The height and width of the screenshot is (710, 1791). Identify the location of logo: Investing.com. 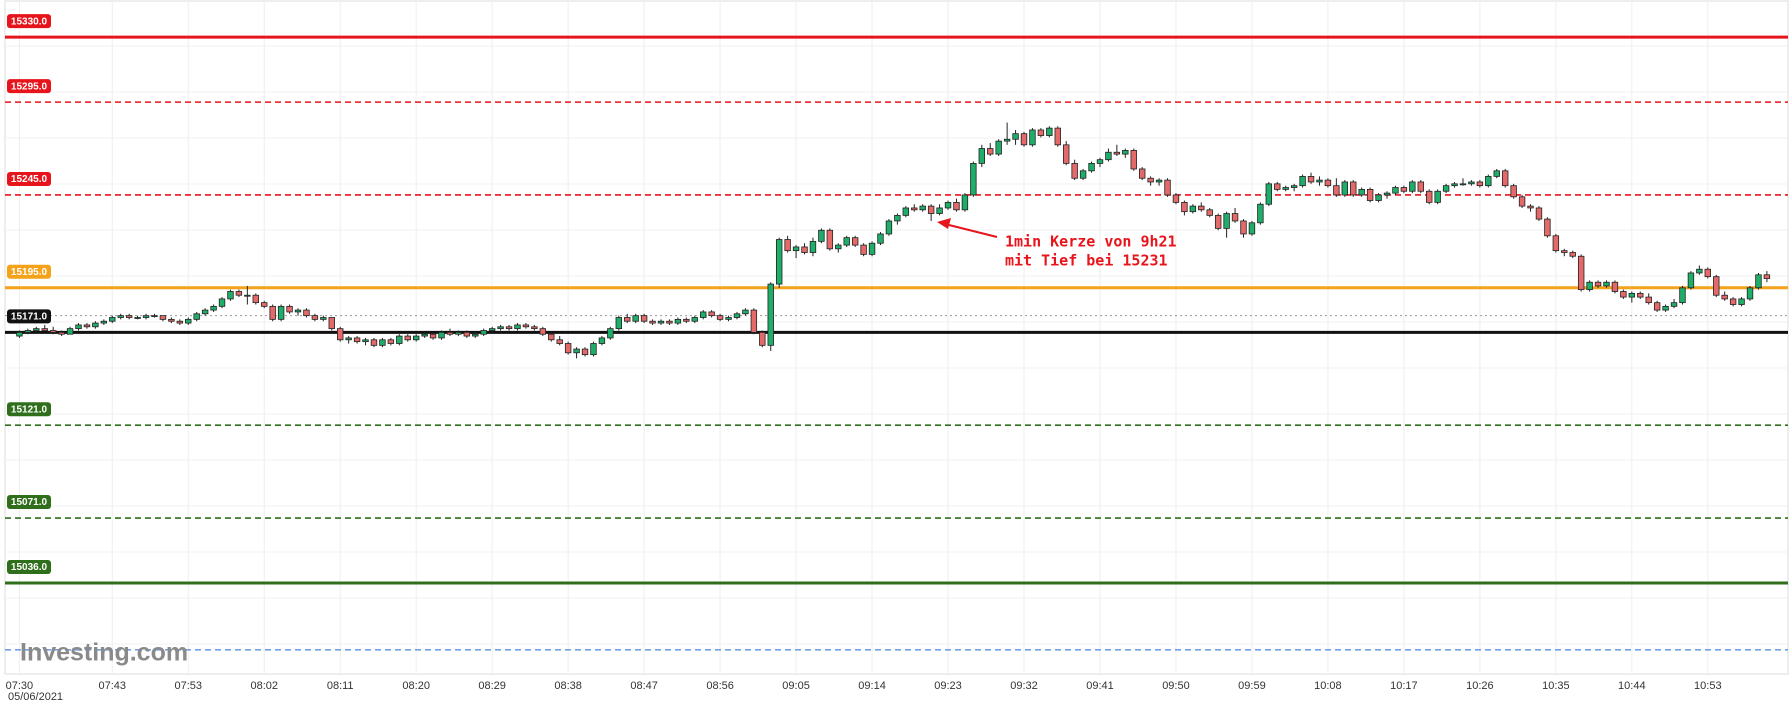
(104, 653).